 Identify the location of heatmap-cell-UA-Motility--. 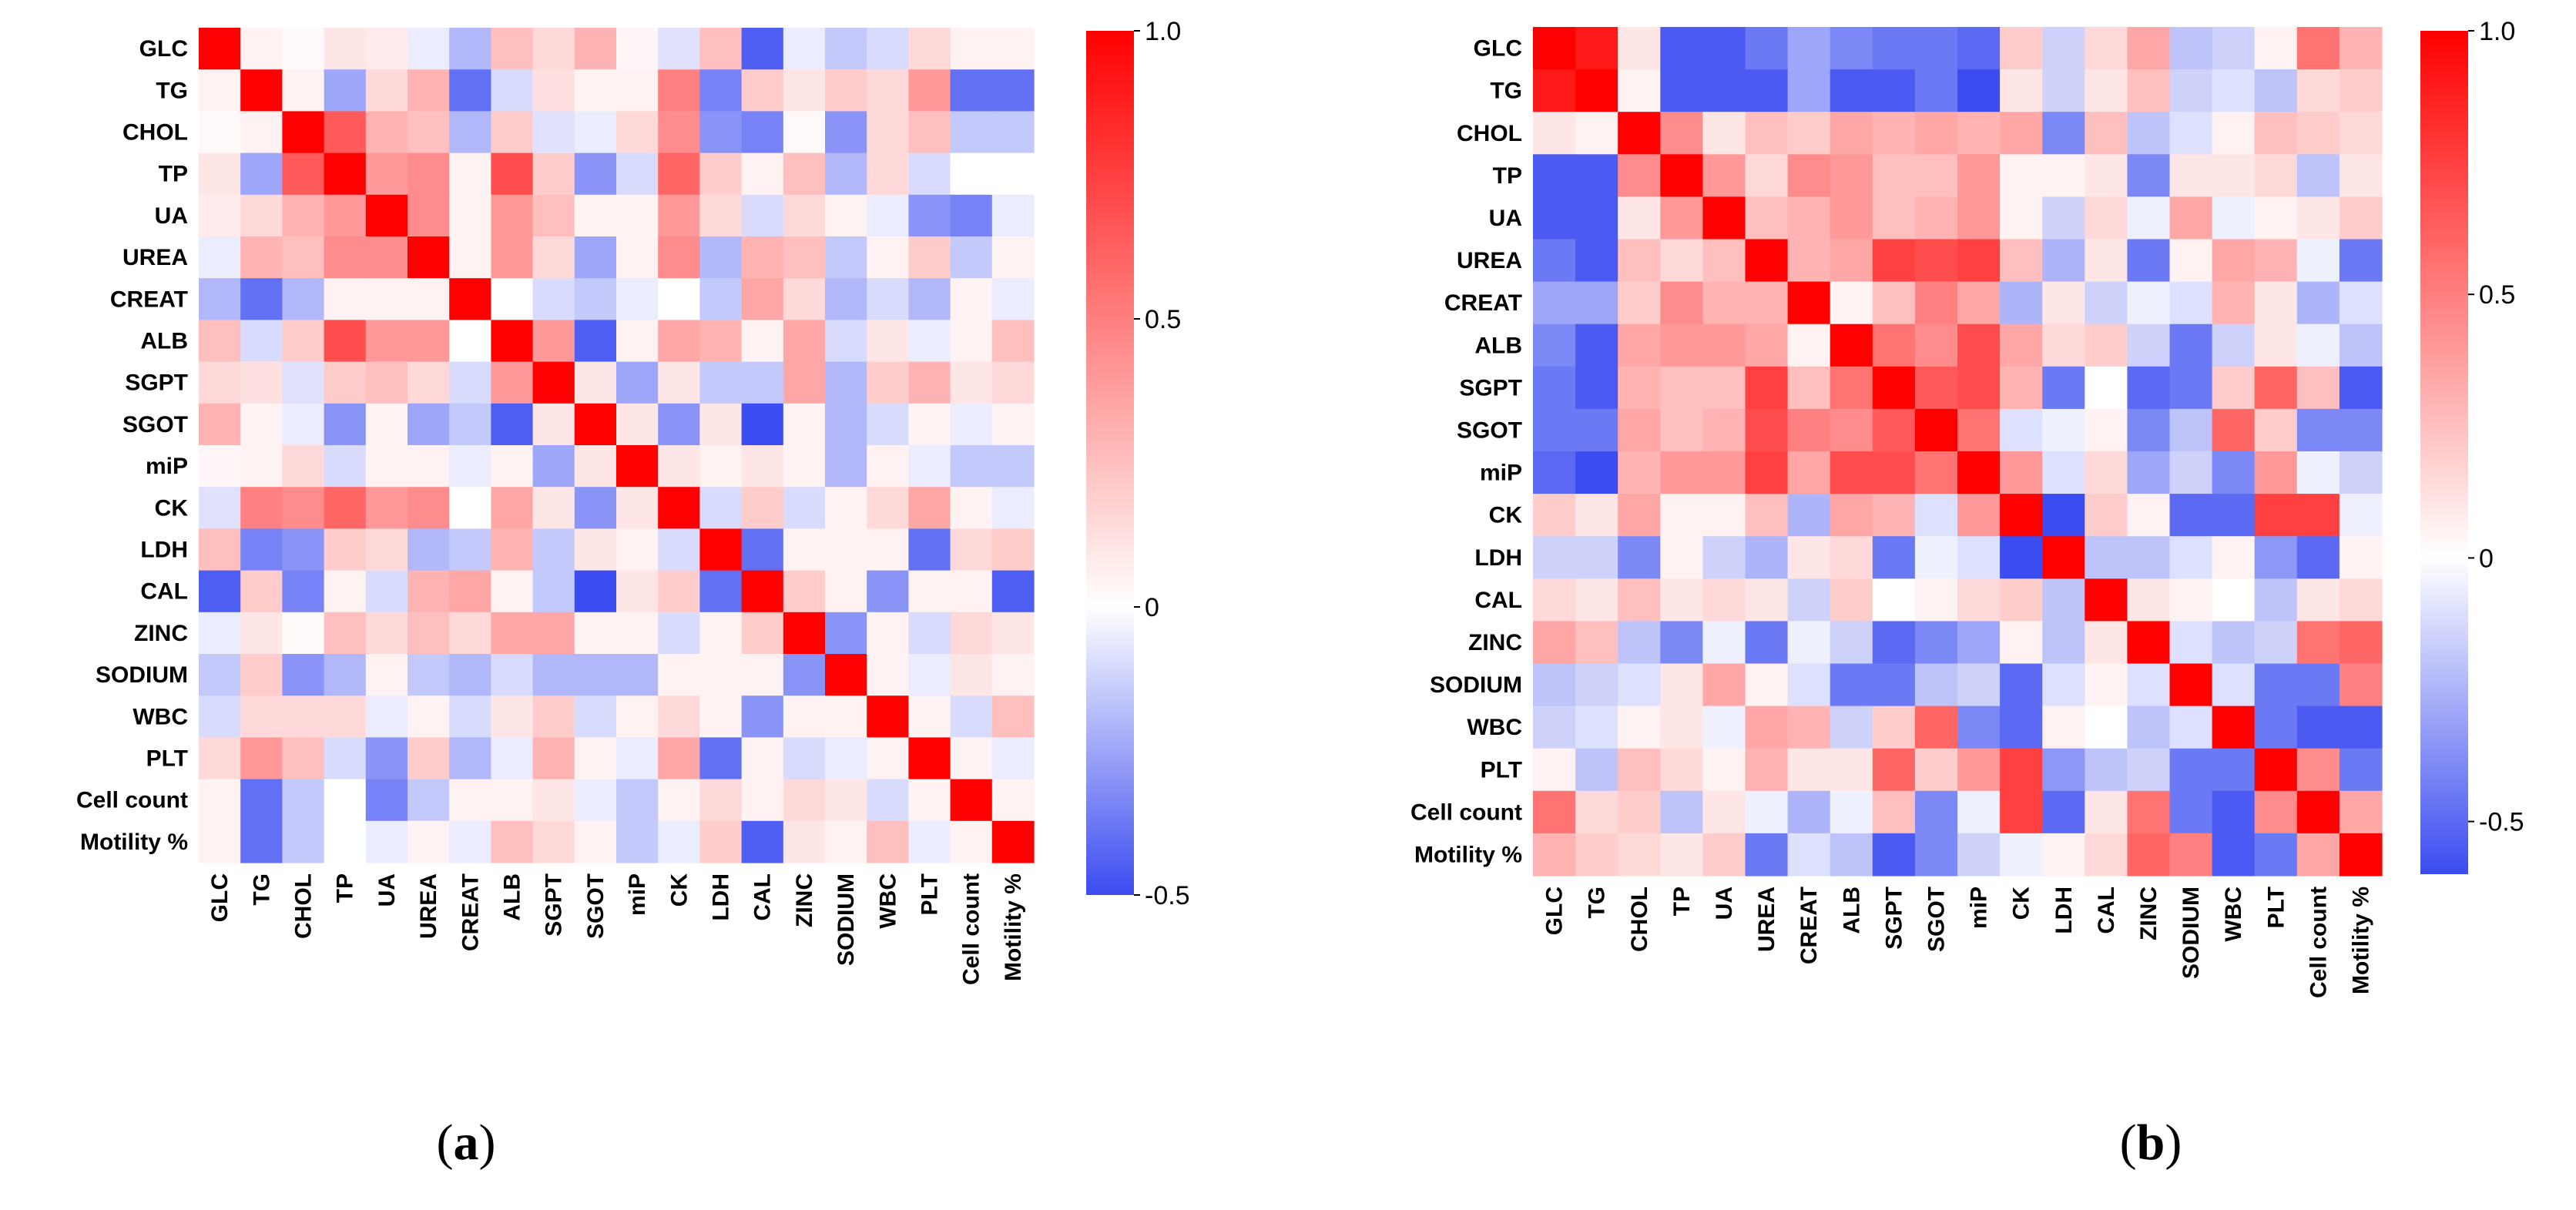
(2361, 218).